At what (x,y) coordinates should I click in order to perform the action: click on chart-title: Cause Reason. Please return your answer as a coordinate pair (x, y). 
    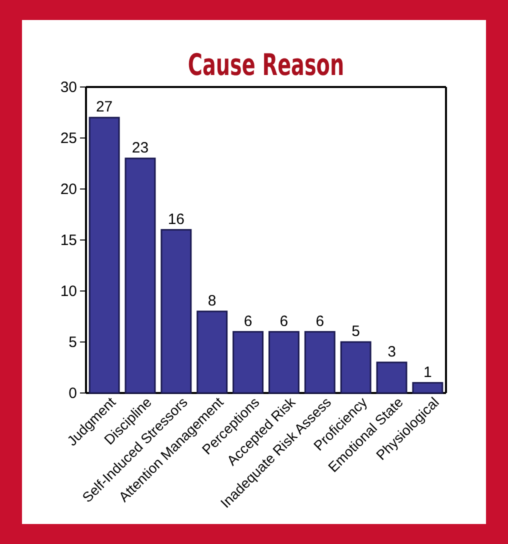
    Looking at the image, I should click on (266, 66).